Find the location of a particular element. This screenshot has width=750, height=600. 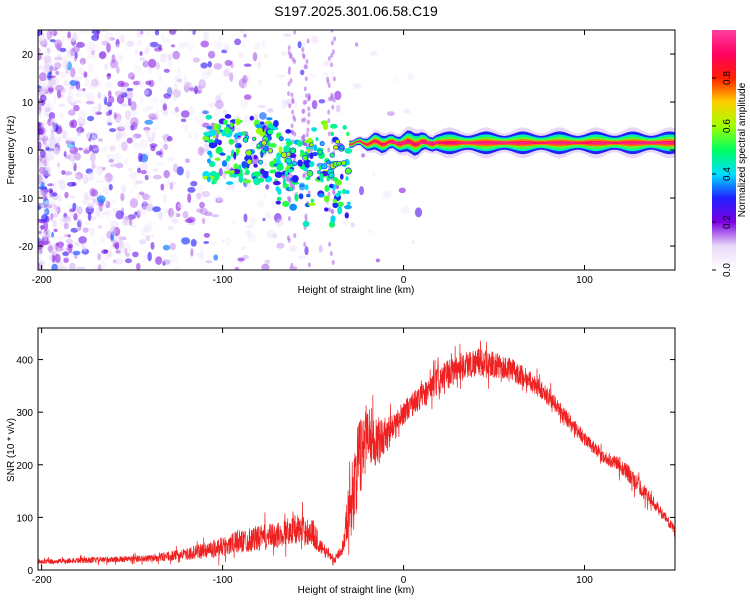

x-tick-label: -100 is located at coordinates (223, 280).